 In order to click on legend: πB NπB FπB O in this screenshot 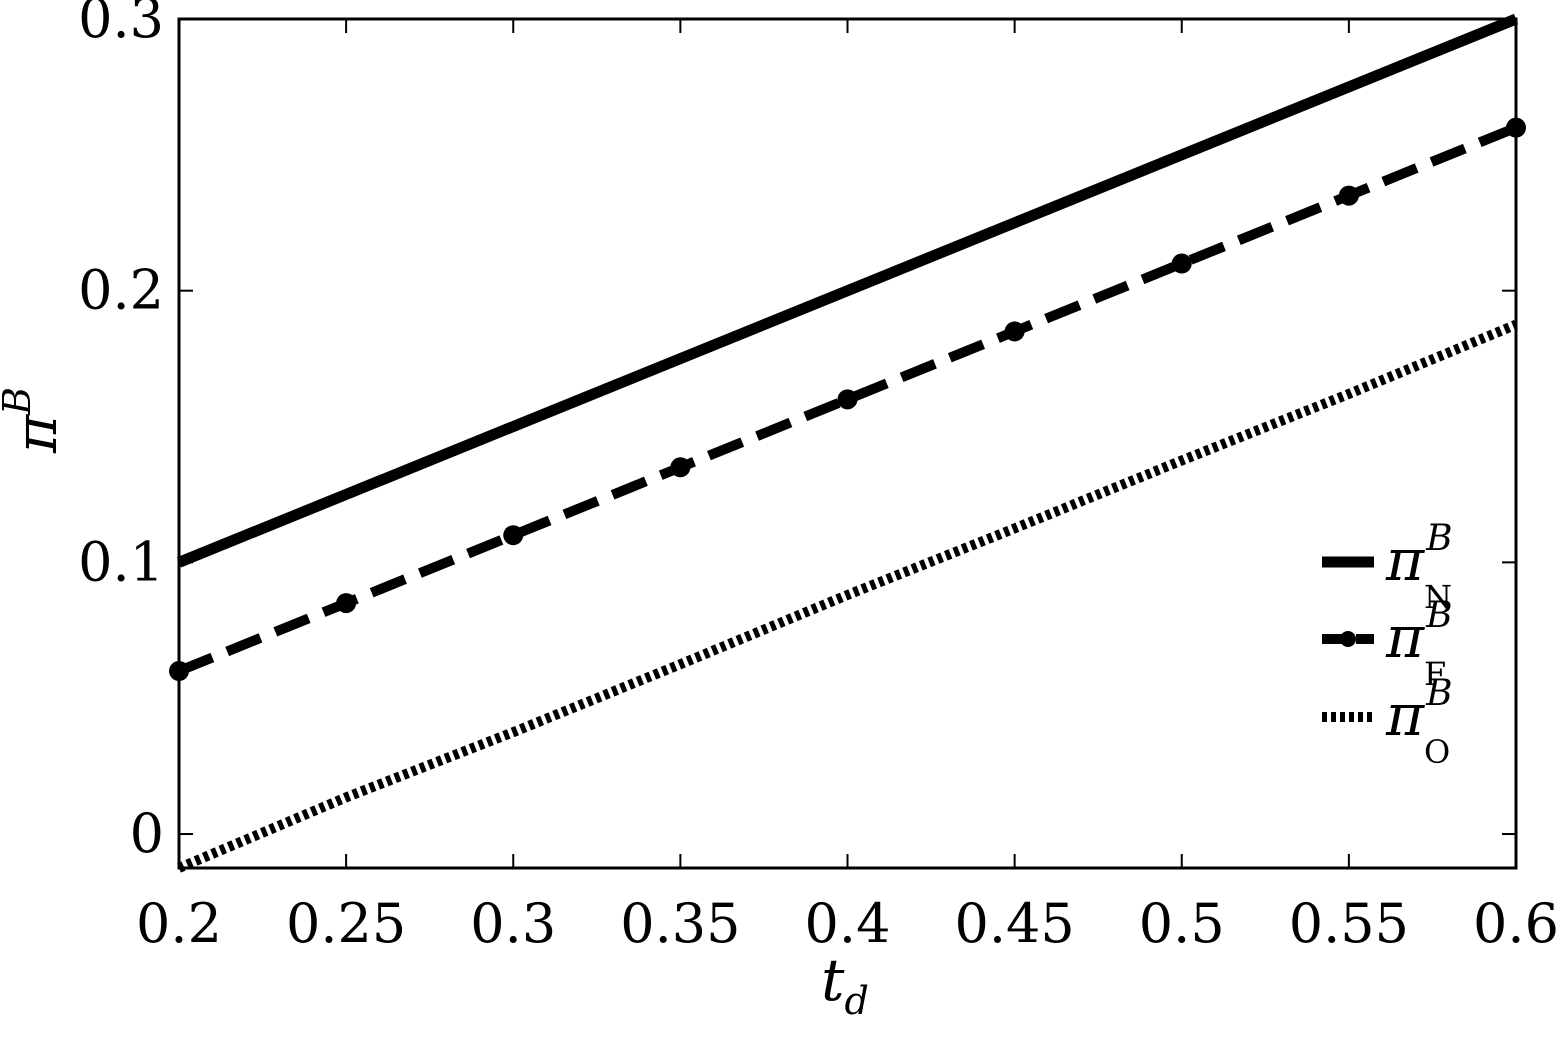, I will do `click(1387, 644)`.